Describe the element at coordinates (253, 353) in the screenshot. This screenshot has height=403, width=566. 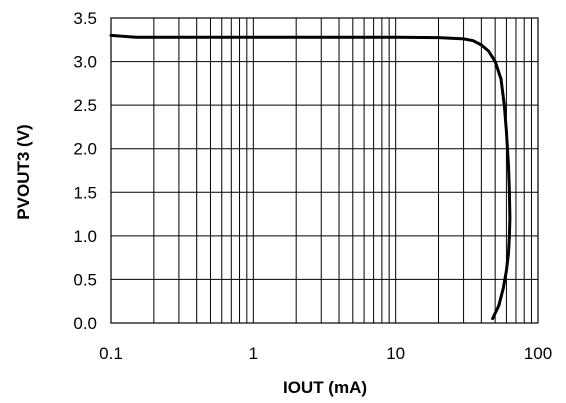
I see `x-tick-label: 1` at that location.